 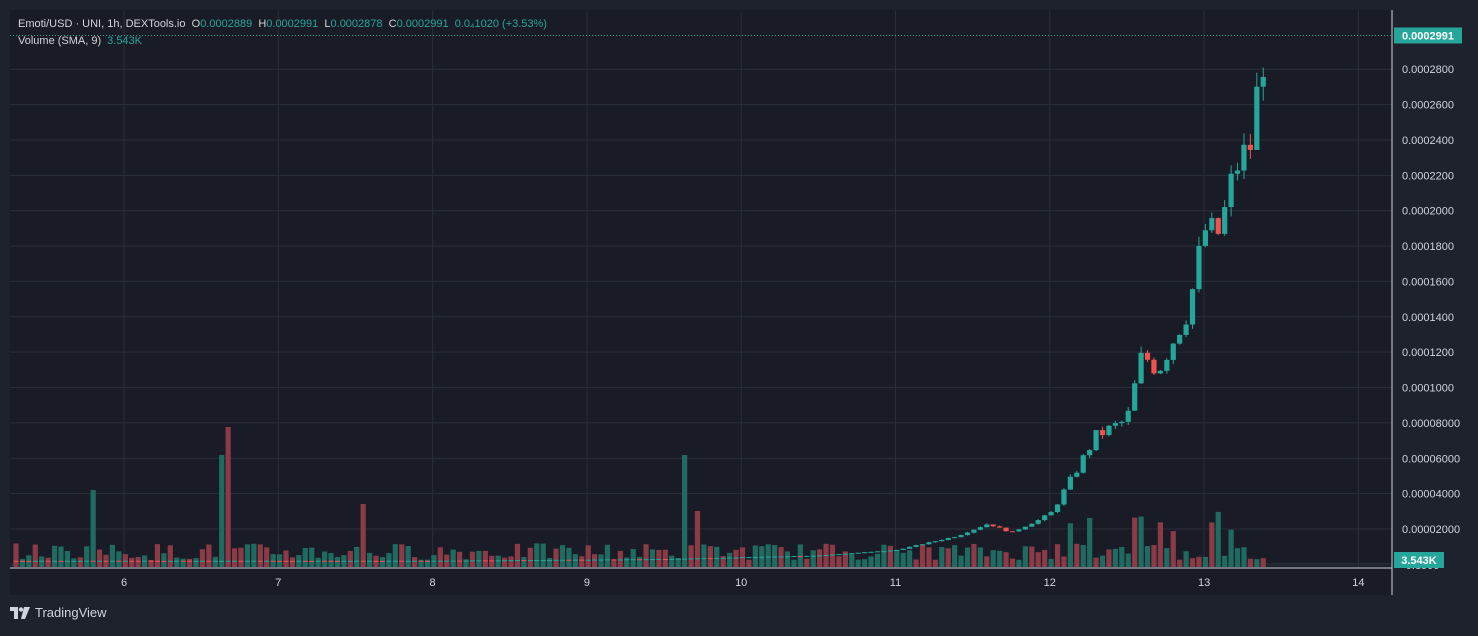 I want to click on close-label: C, so click(x=392, y=24).